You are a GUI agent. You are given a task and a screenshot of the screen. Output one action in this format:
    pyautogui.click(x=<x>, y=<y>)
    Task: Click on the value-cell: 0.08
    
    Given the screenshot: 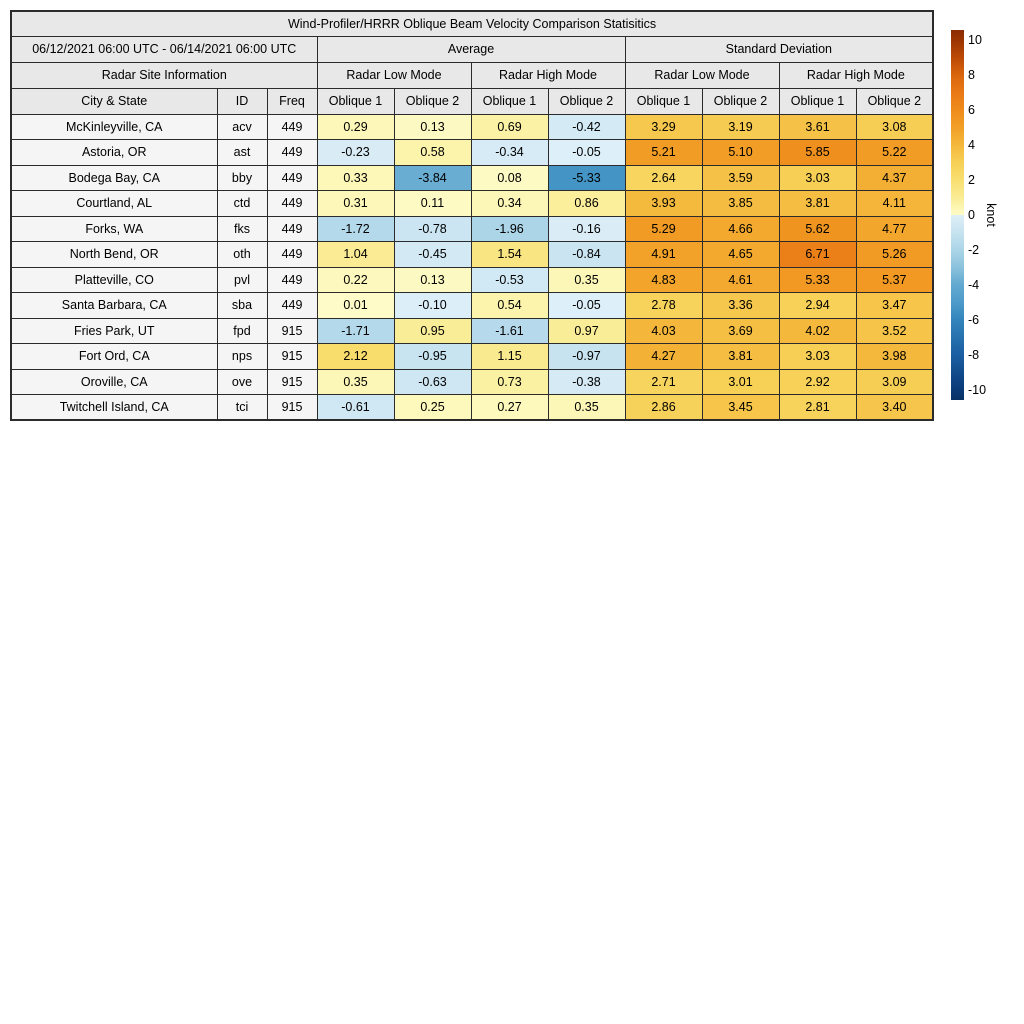 What is the action you would take?
    pyautogui.click(x=509, y=177)
    